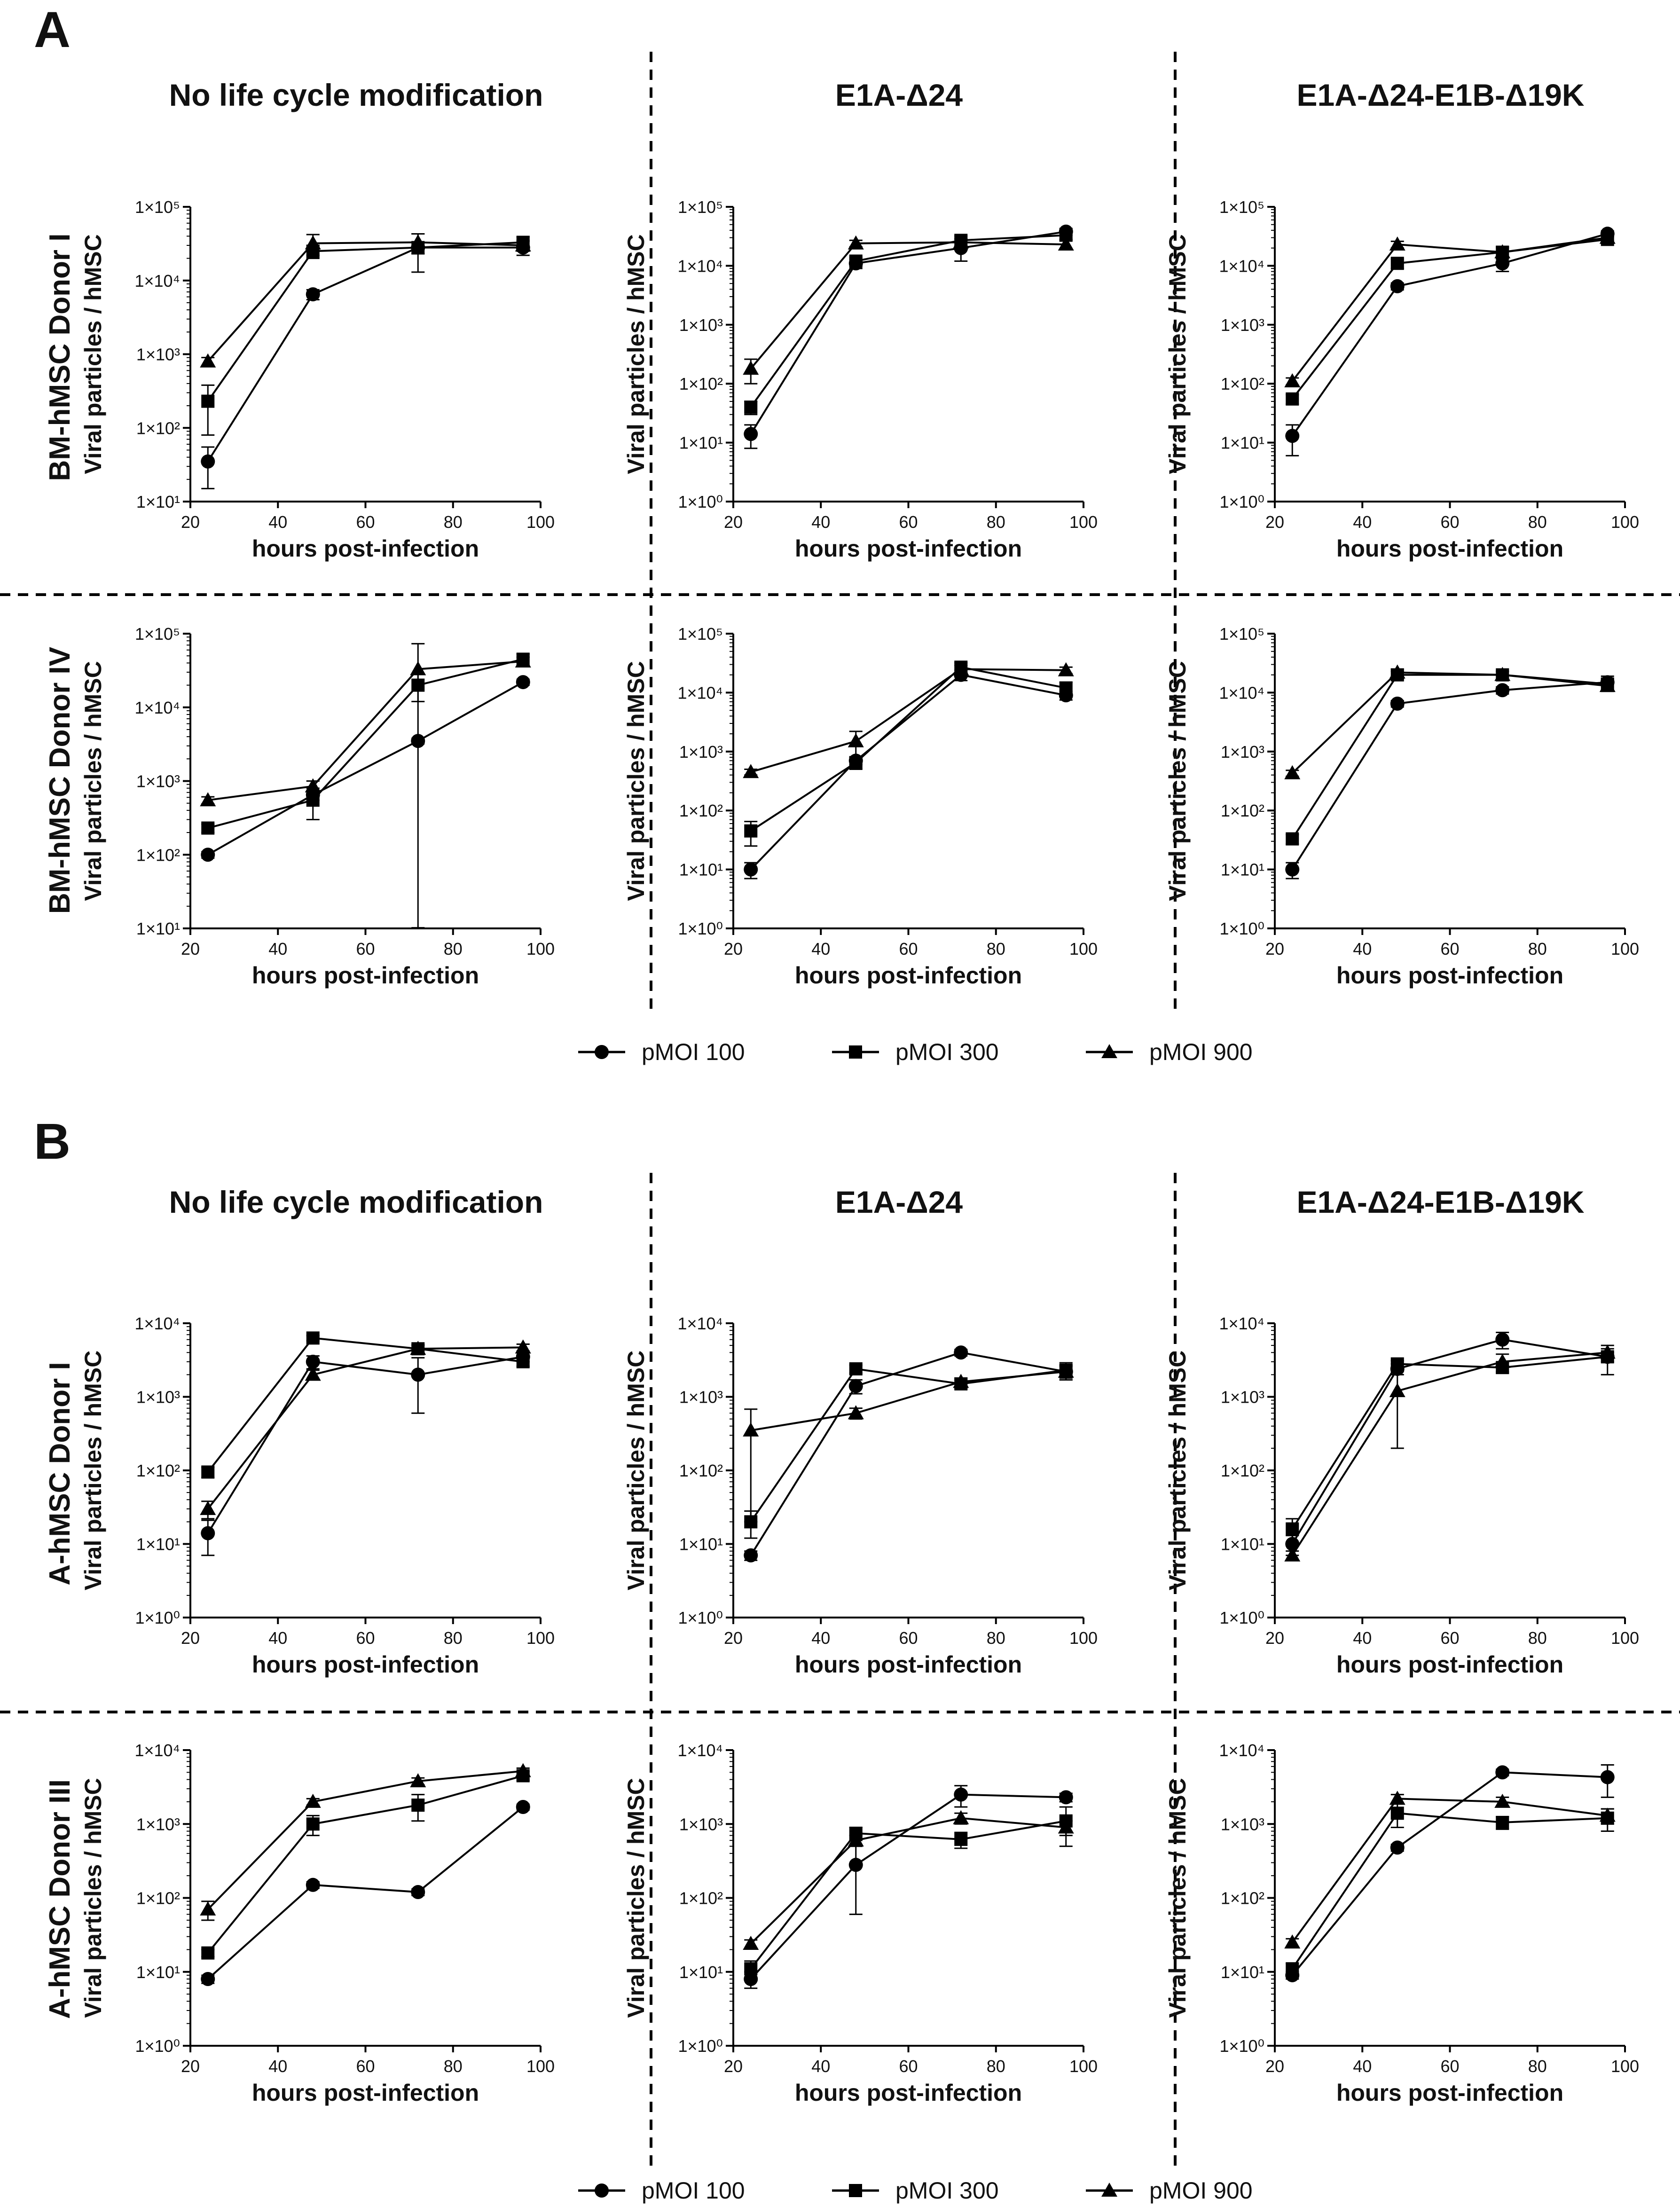 The height and width of the screenshot is (2207, 1680). I want to click on y-tick-label: 1×10⁵, so click(1242, 634).